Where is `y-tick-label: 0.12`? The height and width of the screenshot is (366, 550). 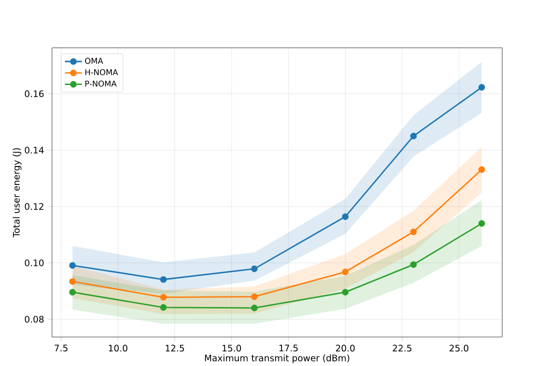
y-tick-label: 0.12 is located at coordinates (34, 206).